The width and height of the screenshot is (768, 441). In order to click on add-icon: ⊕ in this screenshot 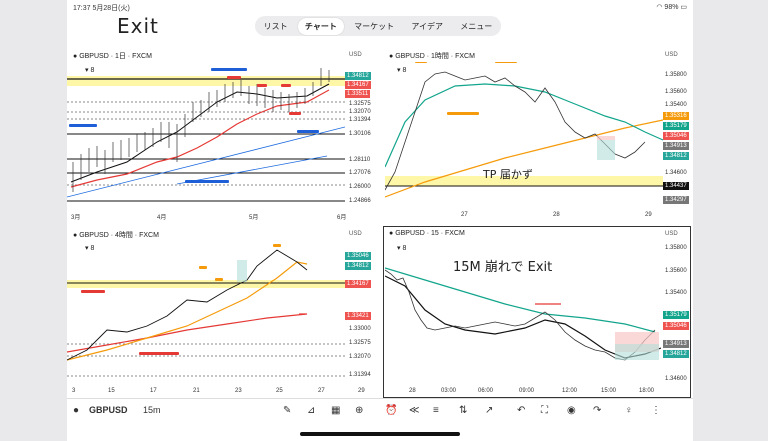, I will do `click(359, 410)`.